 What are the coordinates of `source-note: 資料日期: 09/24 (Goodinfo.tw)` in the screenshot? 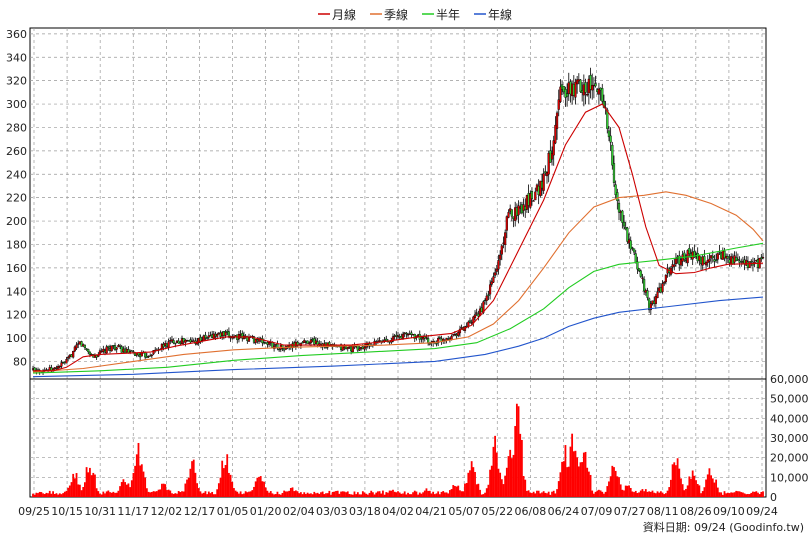 It's located at (723, 527).